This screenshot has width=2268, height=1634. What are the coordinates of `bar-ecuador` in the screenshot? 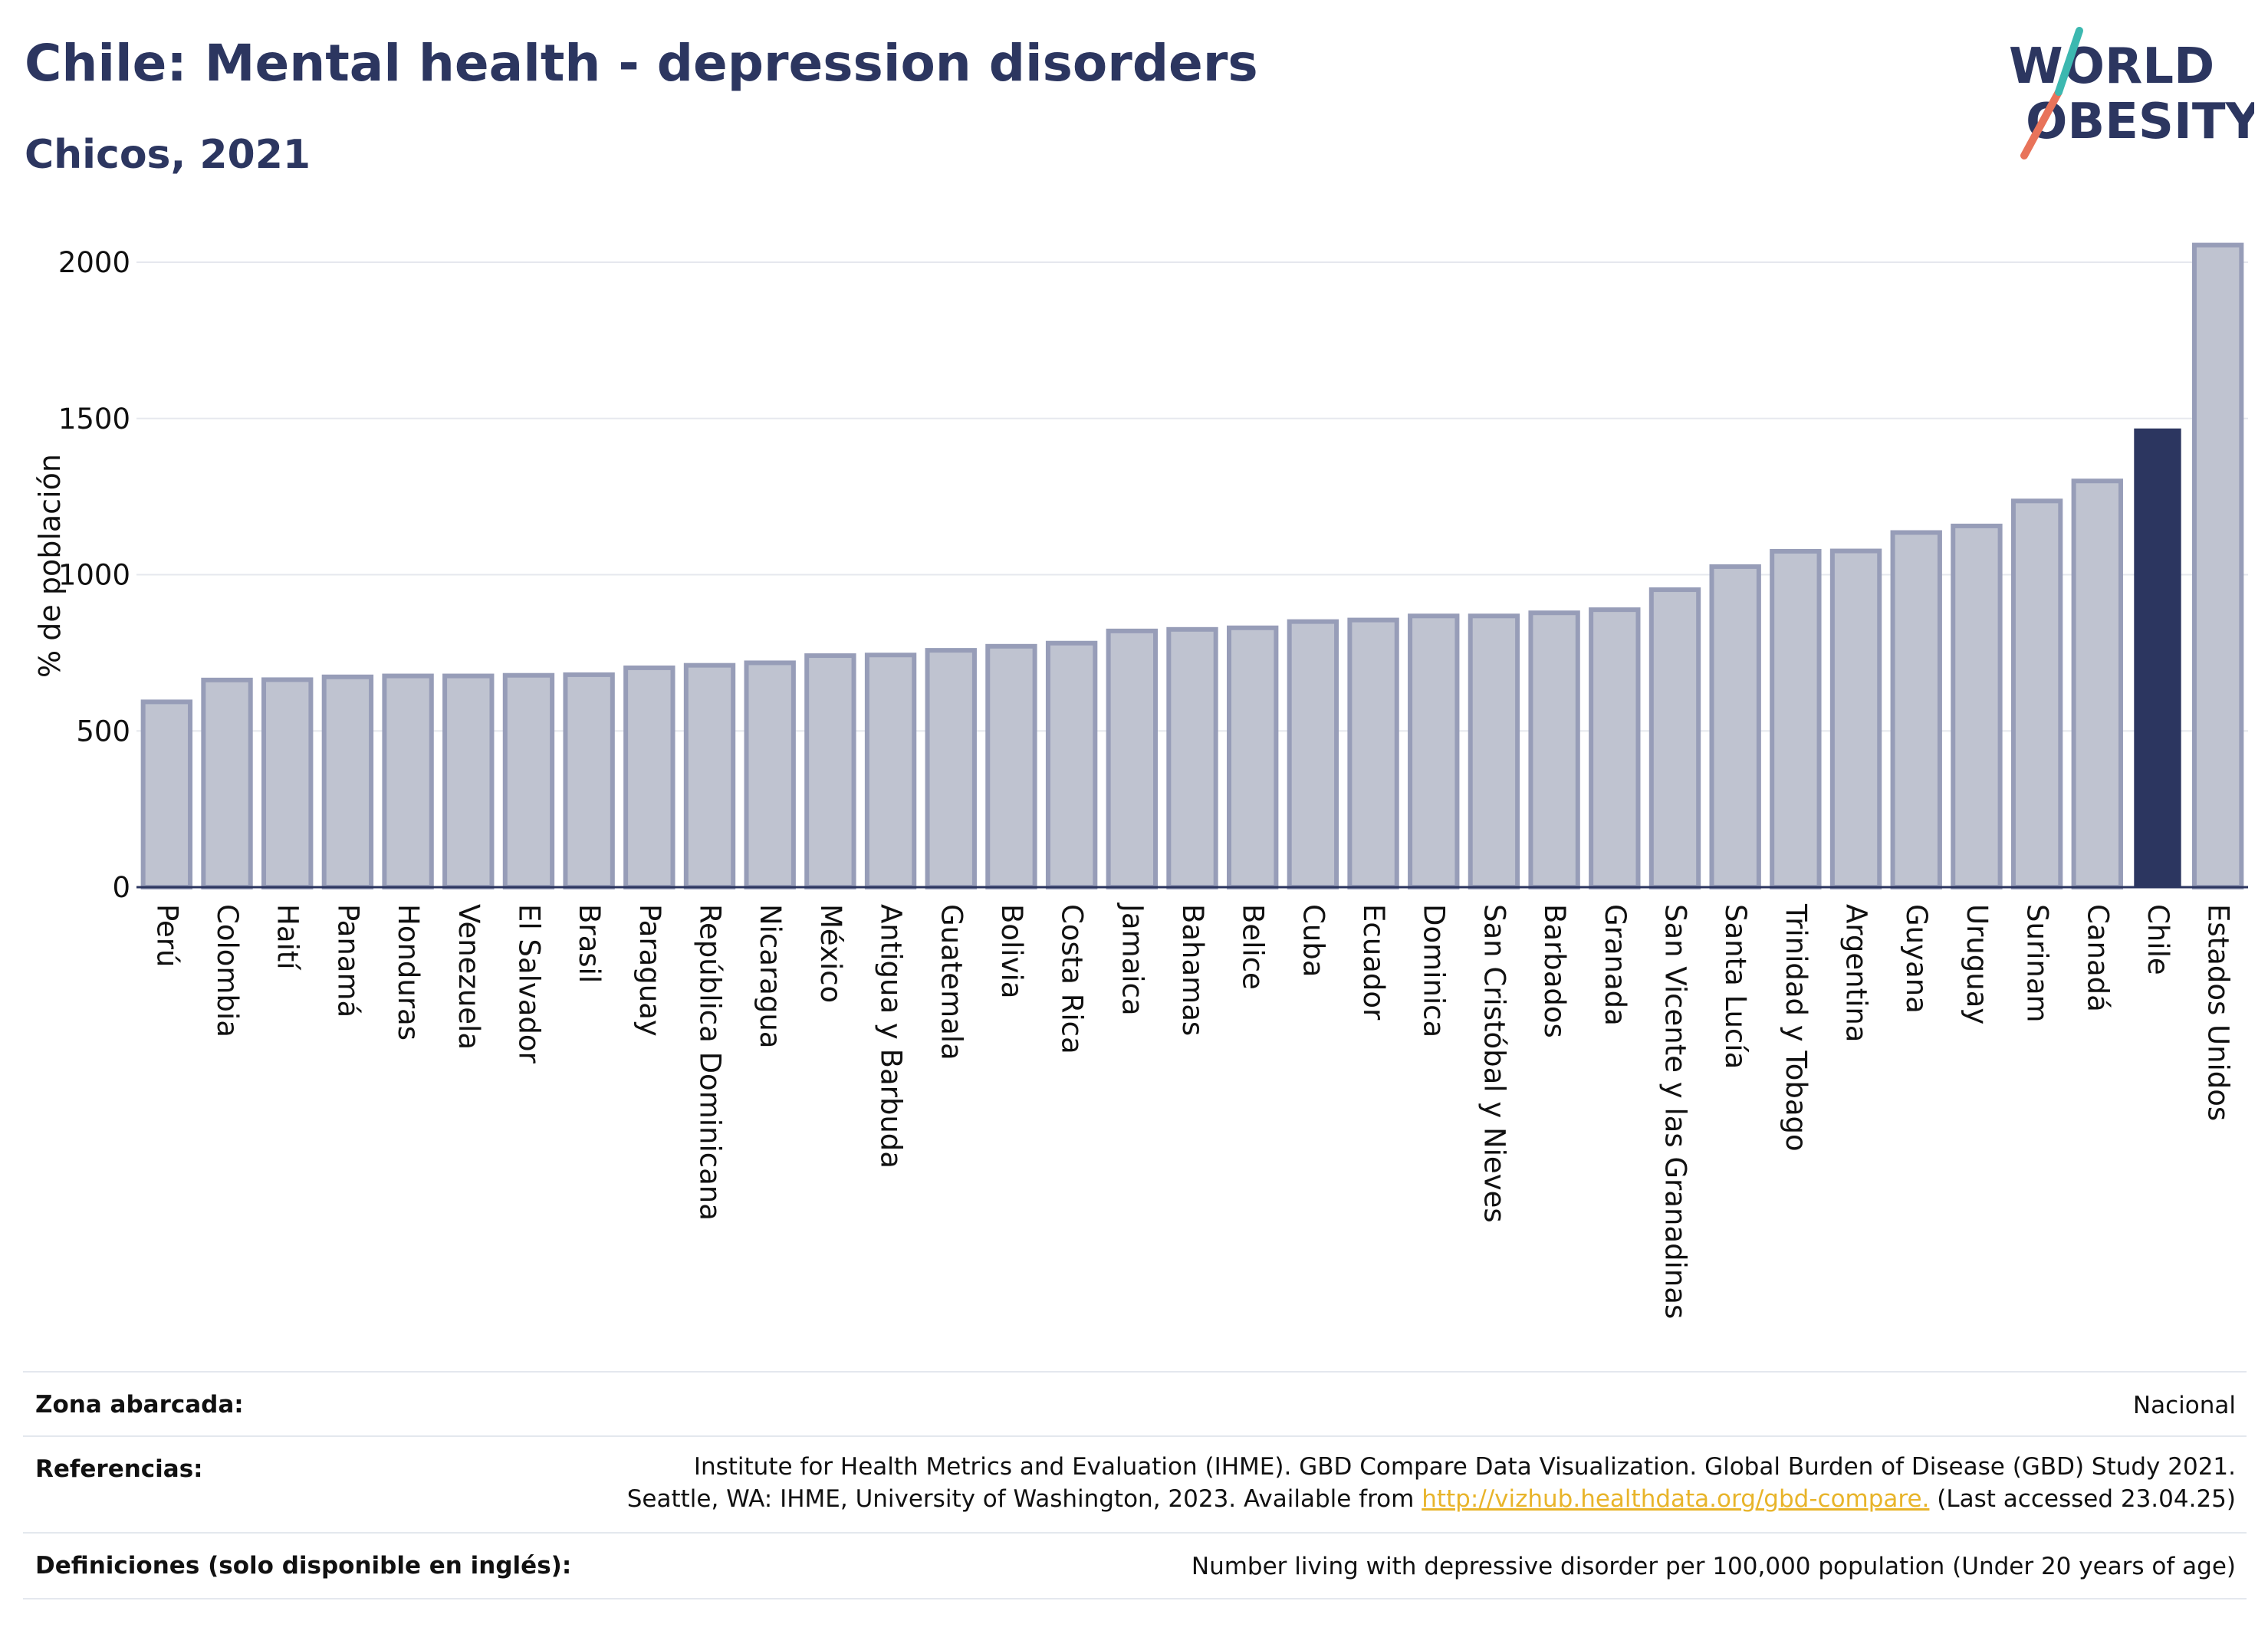 It's located at (1373, 754).